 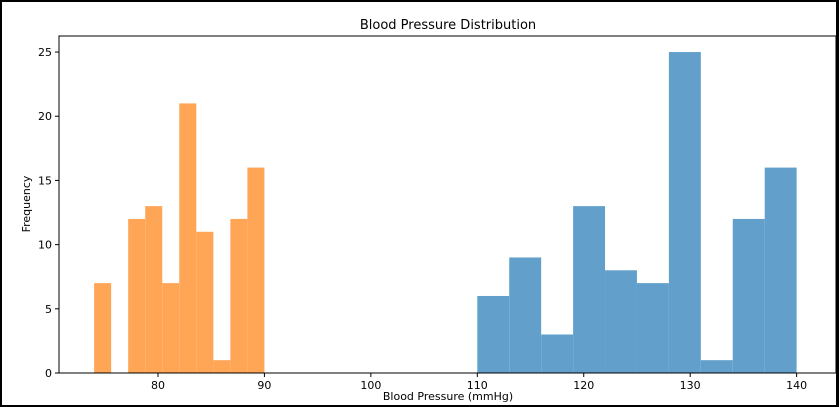 What do you see at coordinates (45, 180) in the screenshot?
I see `y-tick-label: 15` at bounding box center [45, 180].